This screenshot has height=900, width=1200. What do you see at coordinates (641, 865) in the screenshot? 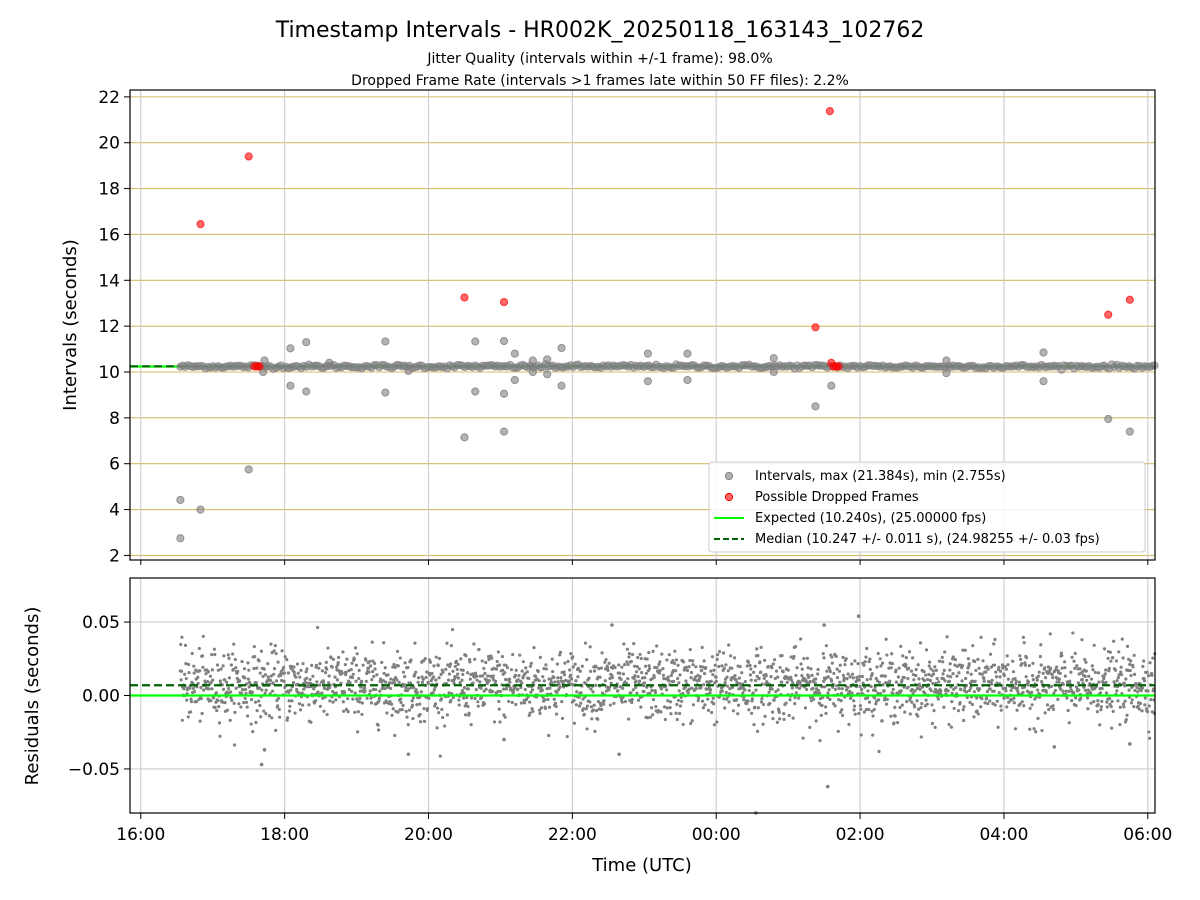
I see `x-axis-label: Time (UTC)` at bounding box center [641, 865].